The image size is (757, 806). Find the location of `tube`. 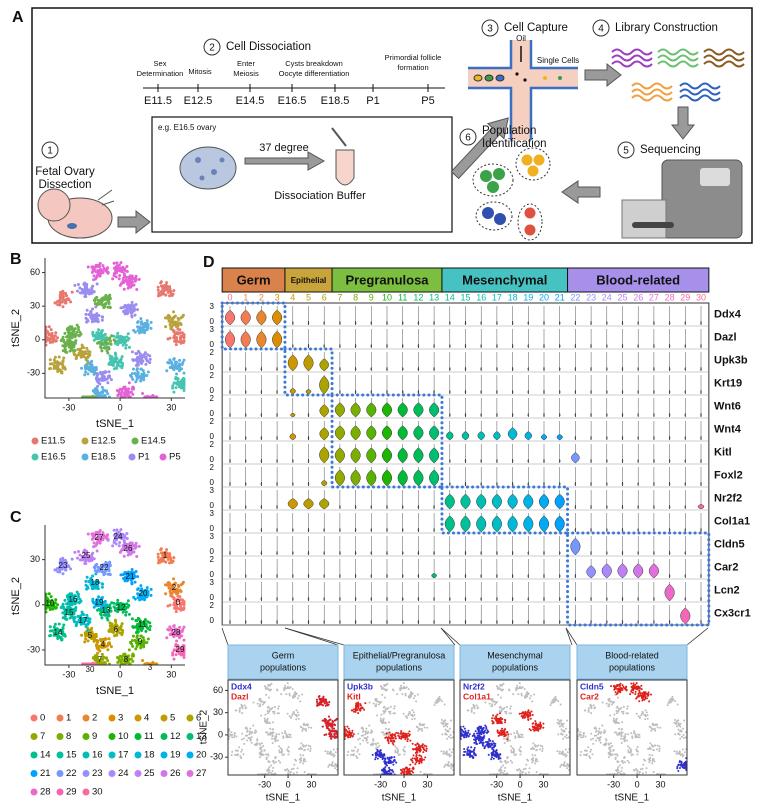

tube is located at coordinates (345, 167).